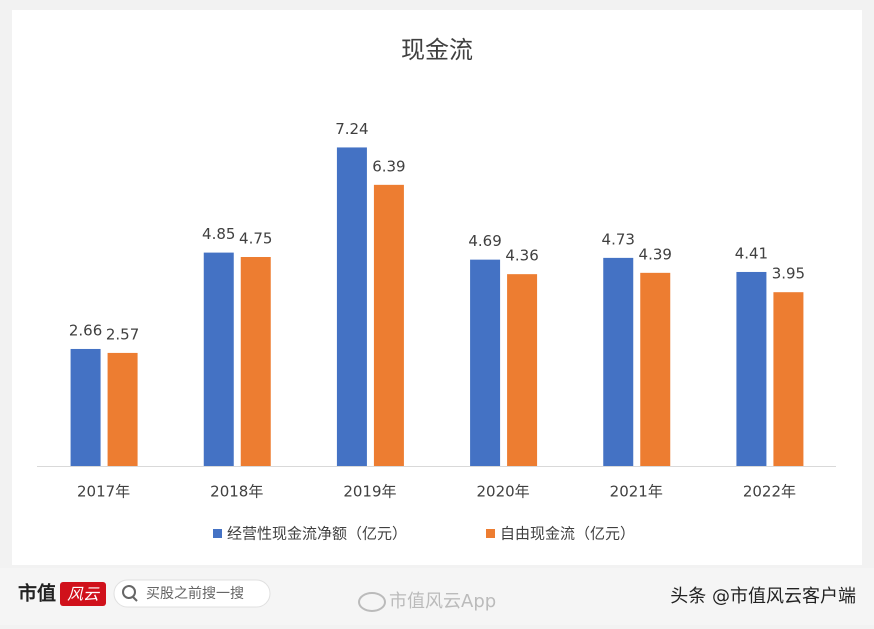  I want to click on data-label: 4.69, so click(484, 241).